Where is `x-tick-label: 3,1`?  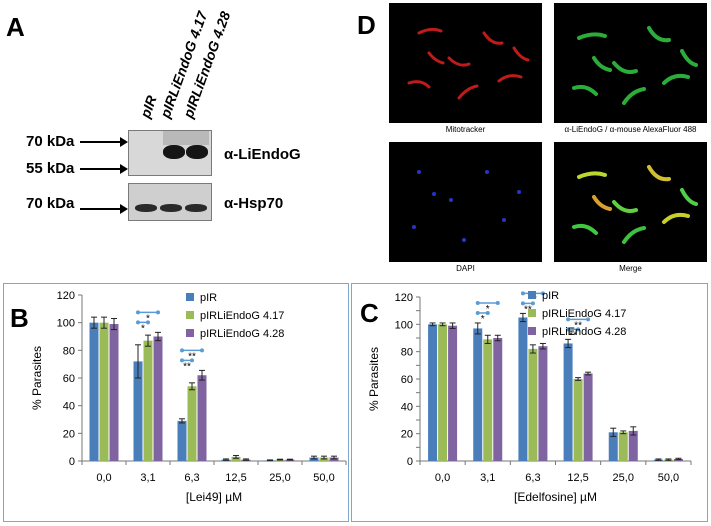
x-tick-label: 3,1 is located at coordinates (487, 478).